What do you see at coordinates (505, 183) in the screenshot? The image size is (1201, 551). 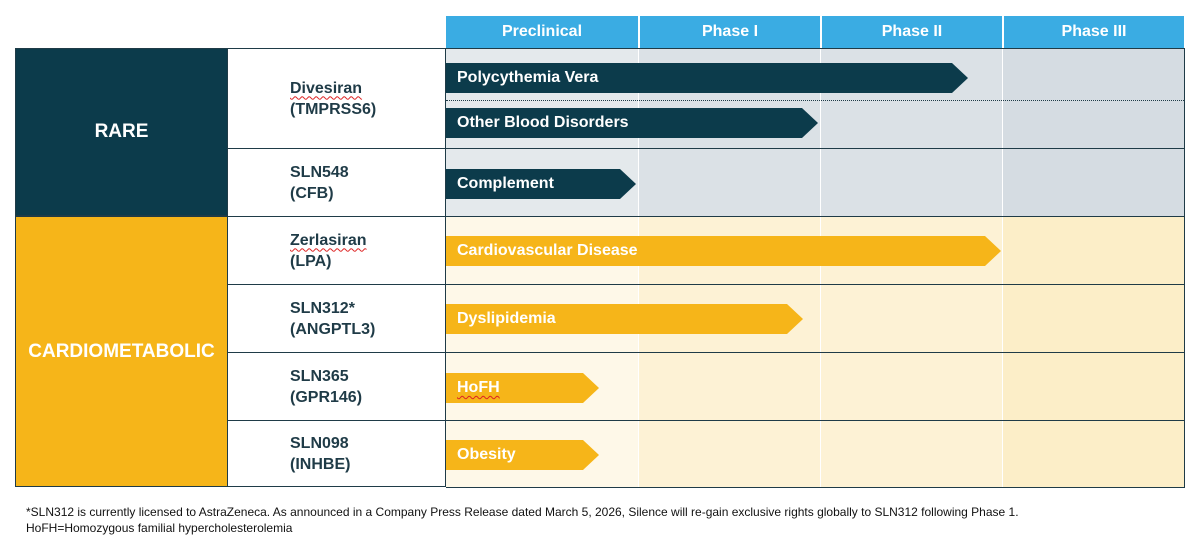 I see `program-label: Complement` at bounding box center [505, 183].